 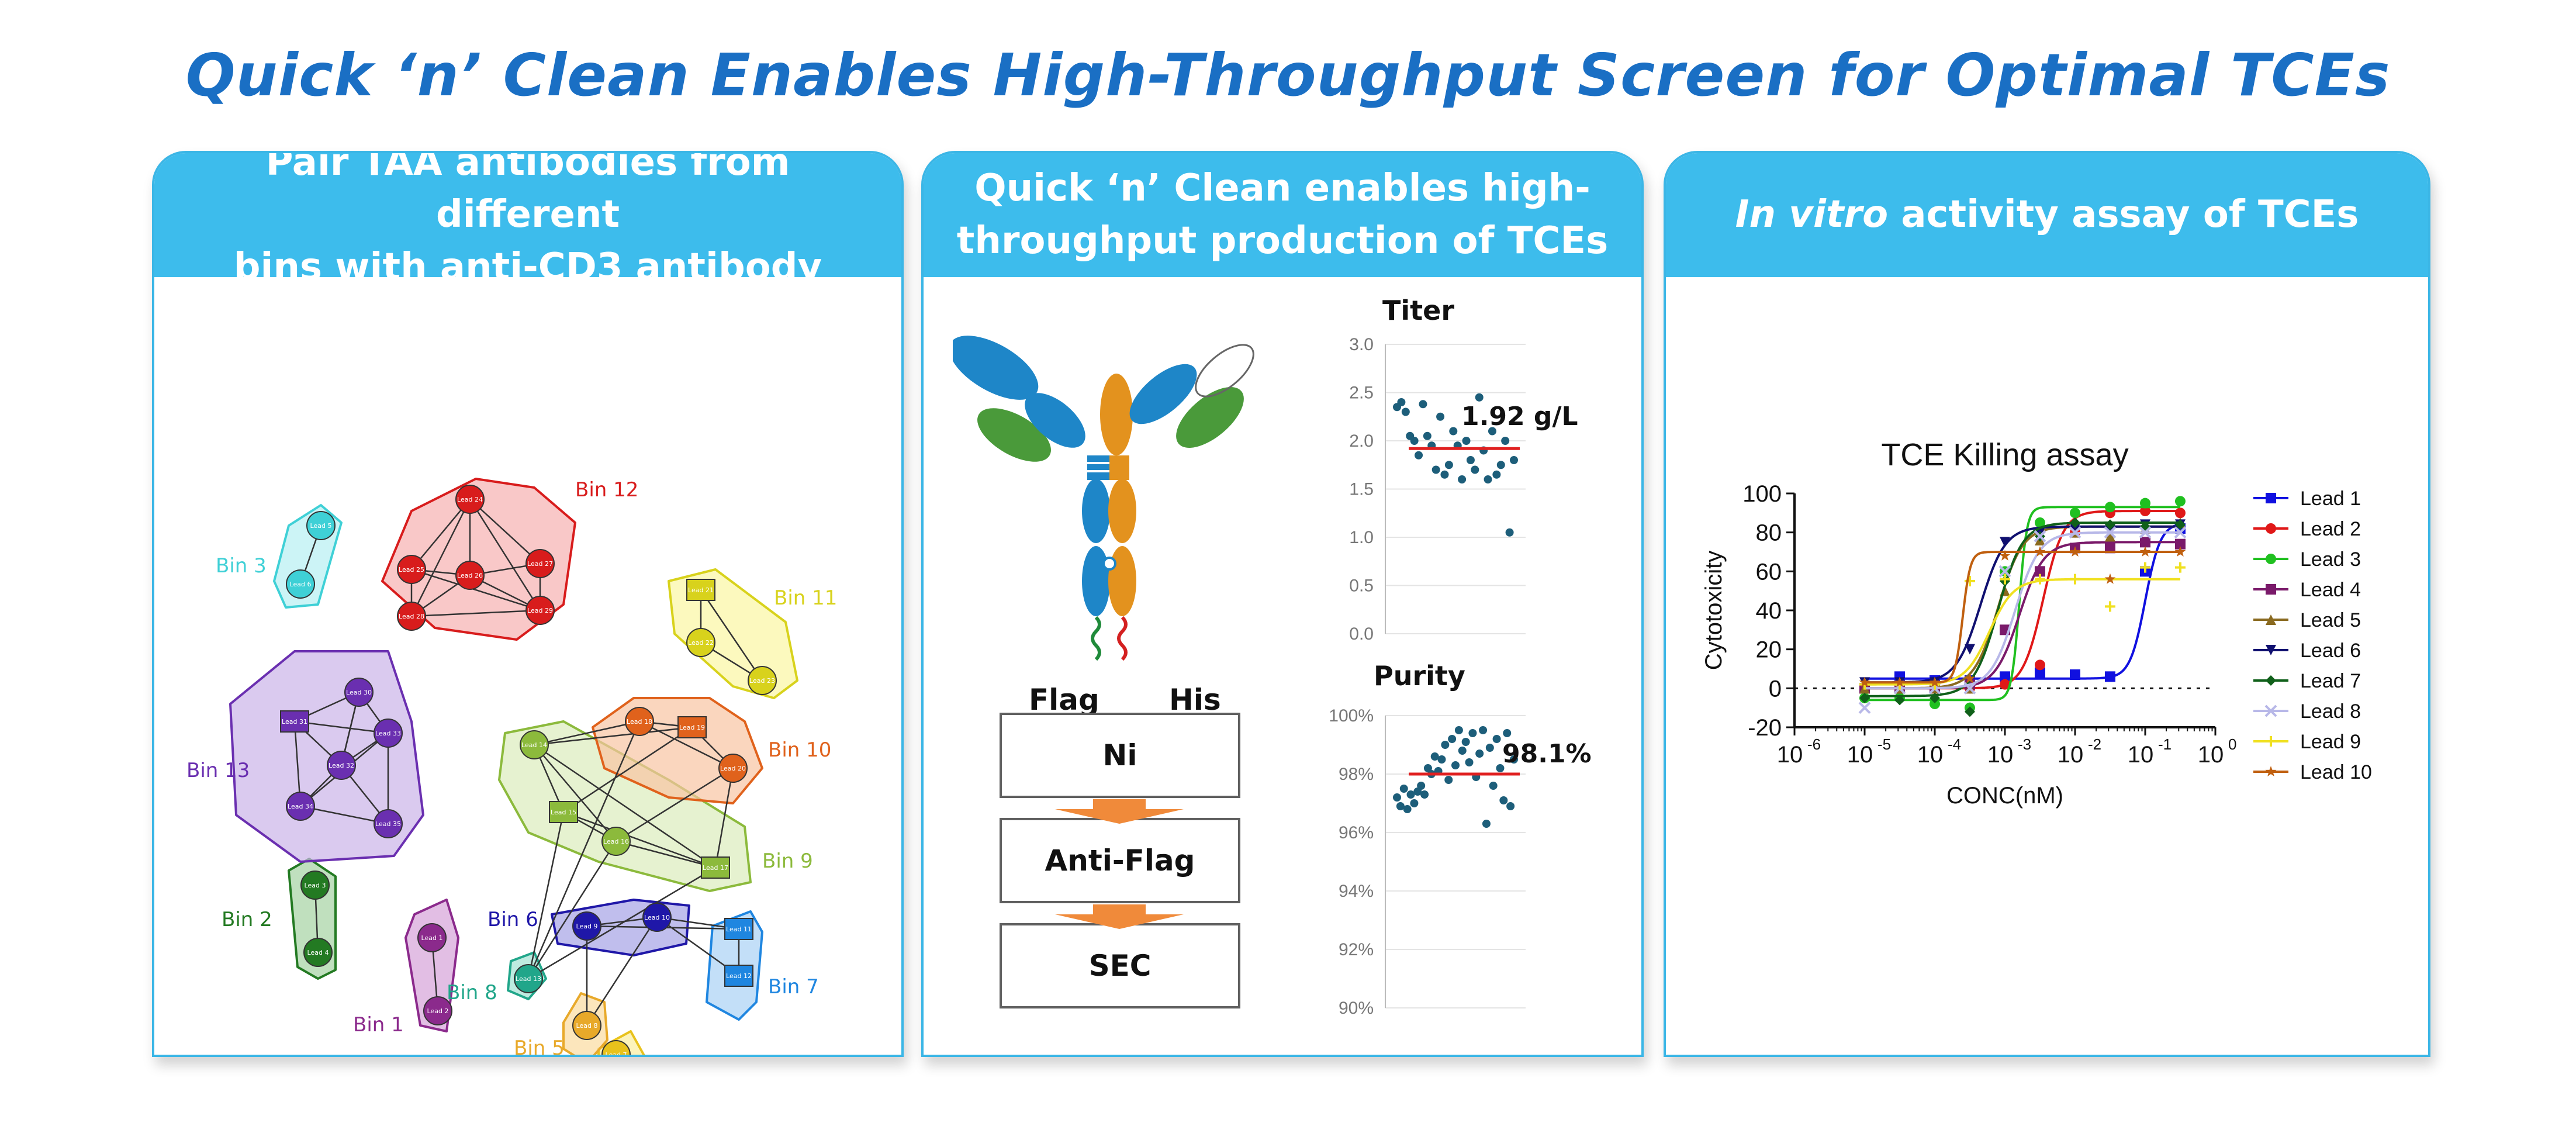 What do you see at coordinates (1775, 689) in the screenshot?
I see `y-tick-label: 0` at bounding box center [1775, 689].